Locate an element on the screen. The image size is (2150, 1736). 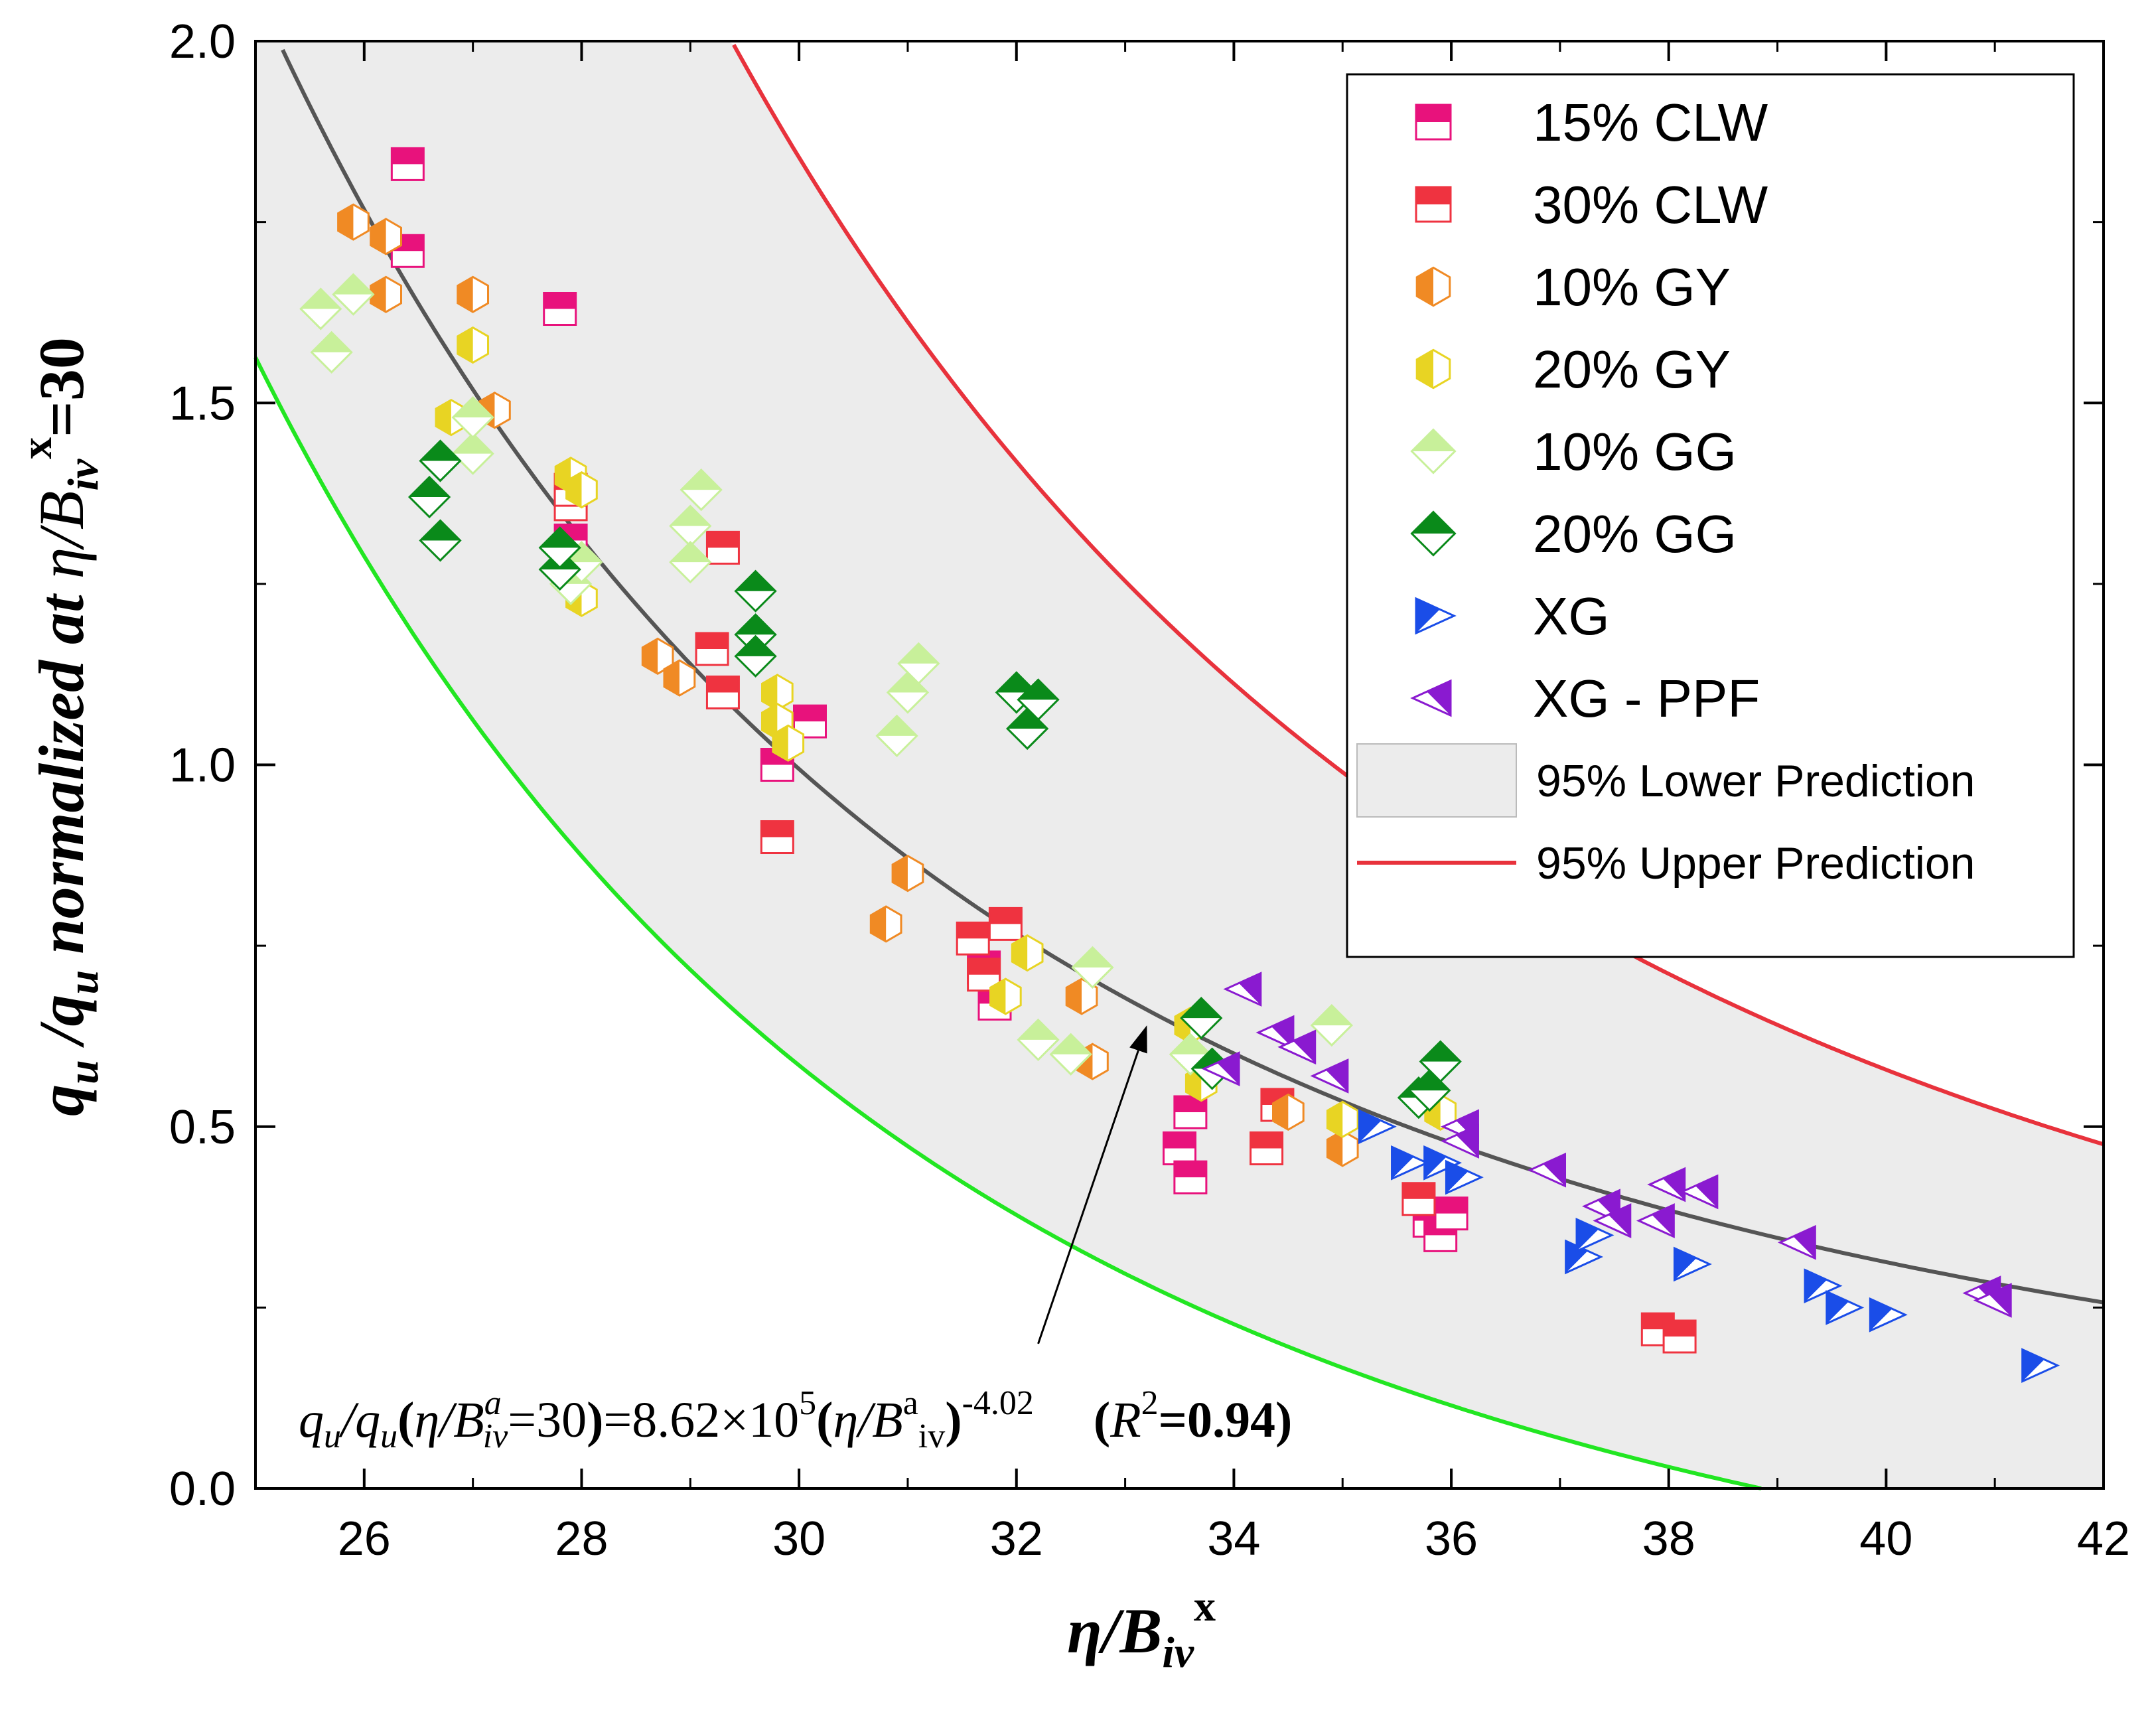
y-tick-label: 2.0 is located at coordinates (202, 41).